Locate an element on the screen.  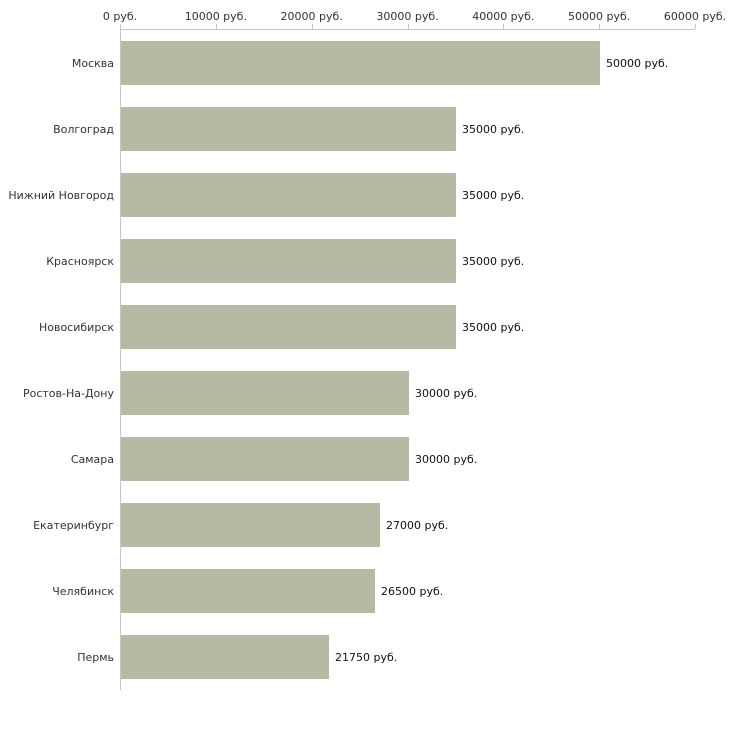
bar-row: Пермь 21750 руб. is located at coordinates (365, 657).